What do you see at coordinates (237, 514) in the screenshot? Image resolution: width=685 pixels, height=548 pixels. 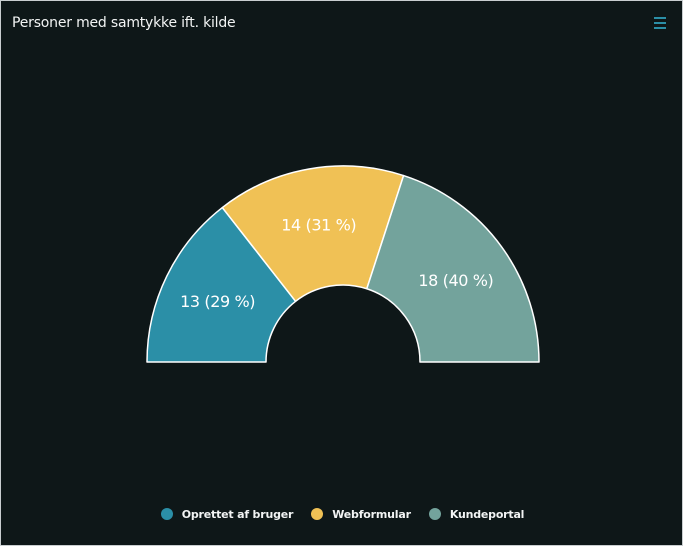 I see `legend-label: Oprettet af bruger` at bounding box center [237, 514].